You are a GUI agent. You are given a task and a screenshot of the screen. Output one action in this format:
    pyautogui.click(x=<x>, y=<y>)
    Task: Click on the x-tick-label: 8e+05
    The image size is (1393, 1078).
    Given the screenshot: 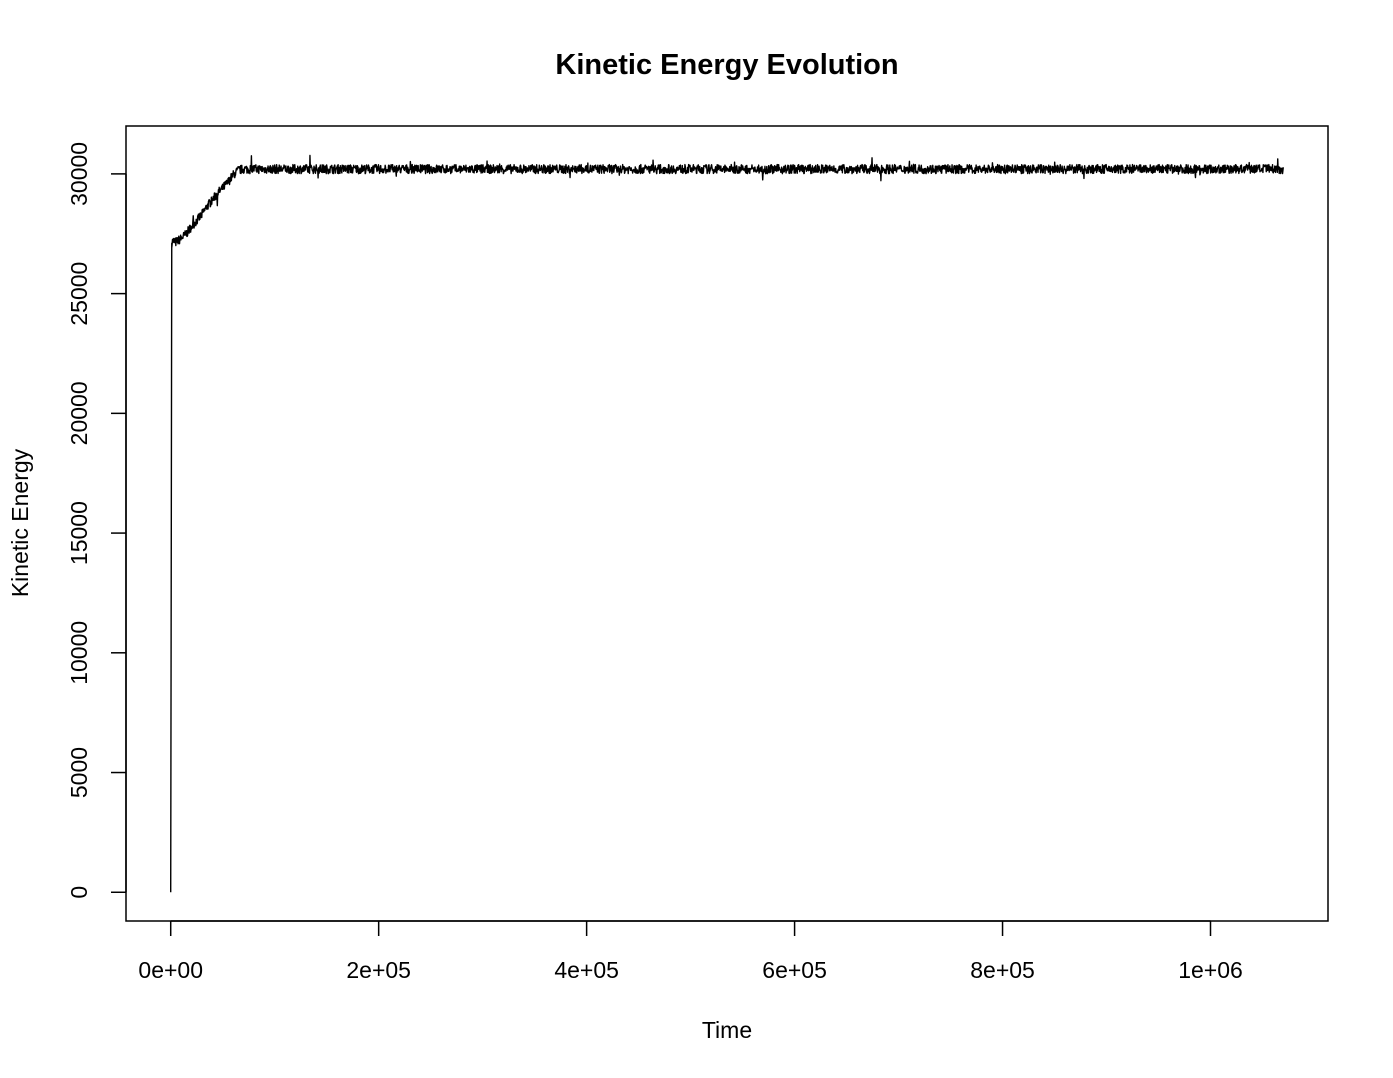 What is the action you would take?
    pyautogui.click(x=1002, y=970)
    